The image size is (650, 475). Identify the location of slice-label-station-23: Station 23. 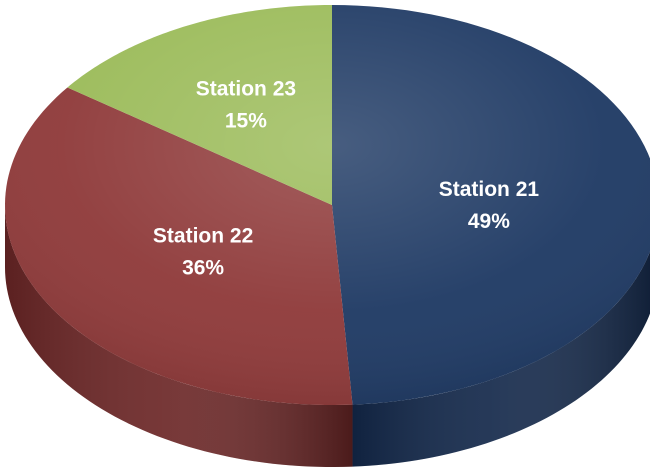
(246, 89).